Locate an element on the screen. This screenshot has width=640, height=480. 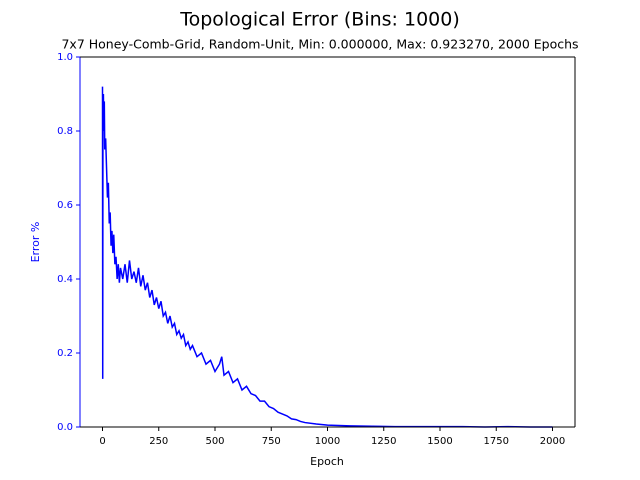
x-tick-label: 250 is located at coordinates (158, 441).